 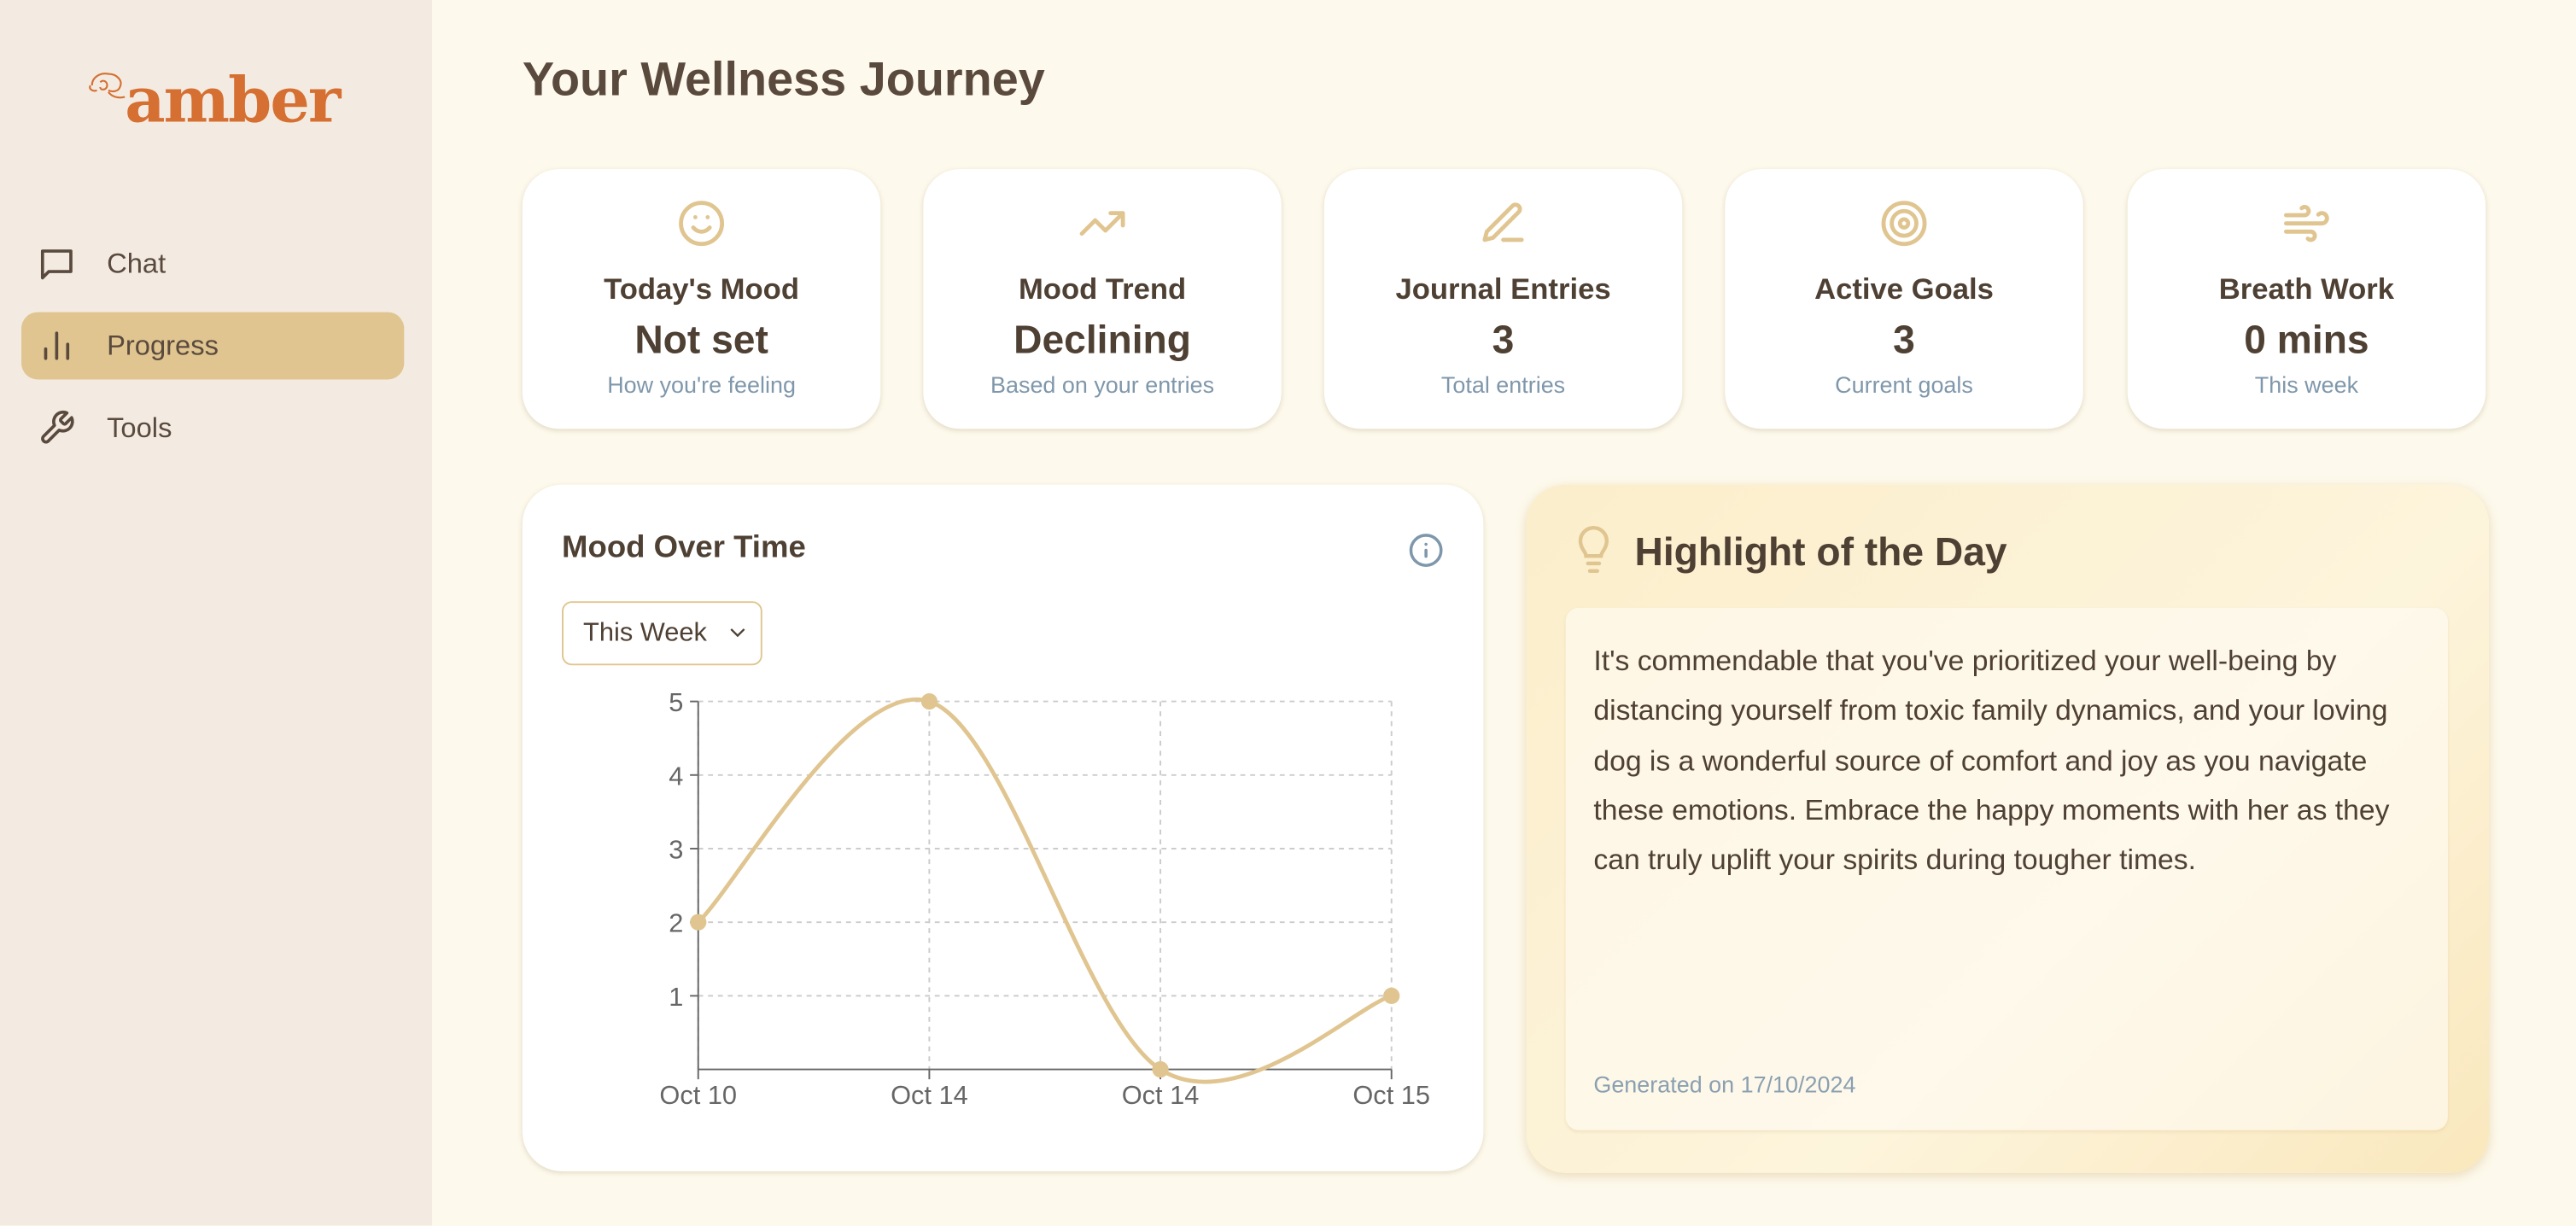 What do you see at coordinates (1045, 890) in the screenshot?
I see `mood-line` at bounding box center [1045, 890].